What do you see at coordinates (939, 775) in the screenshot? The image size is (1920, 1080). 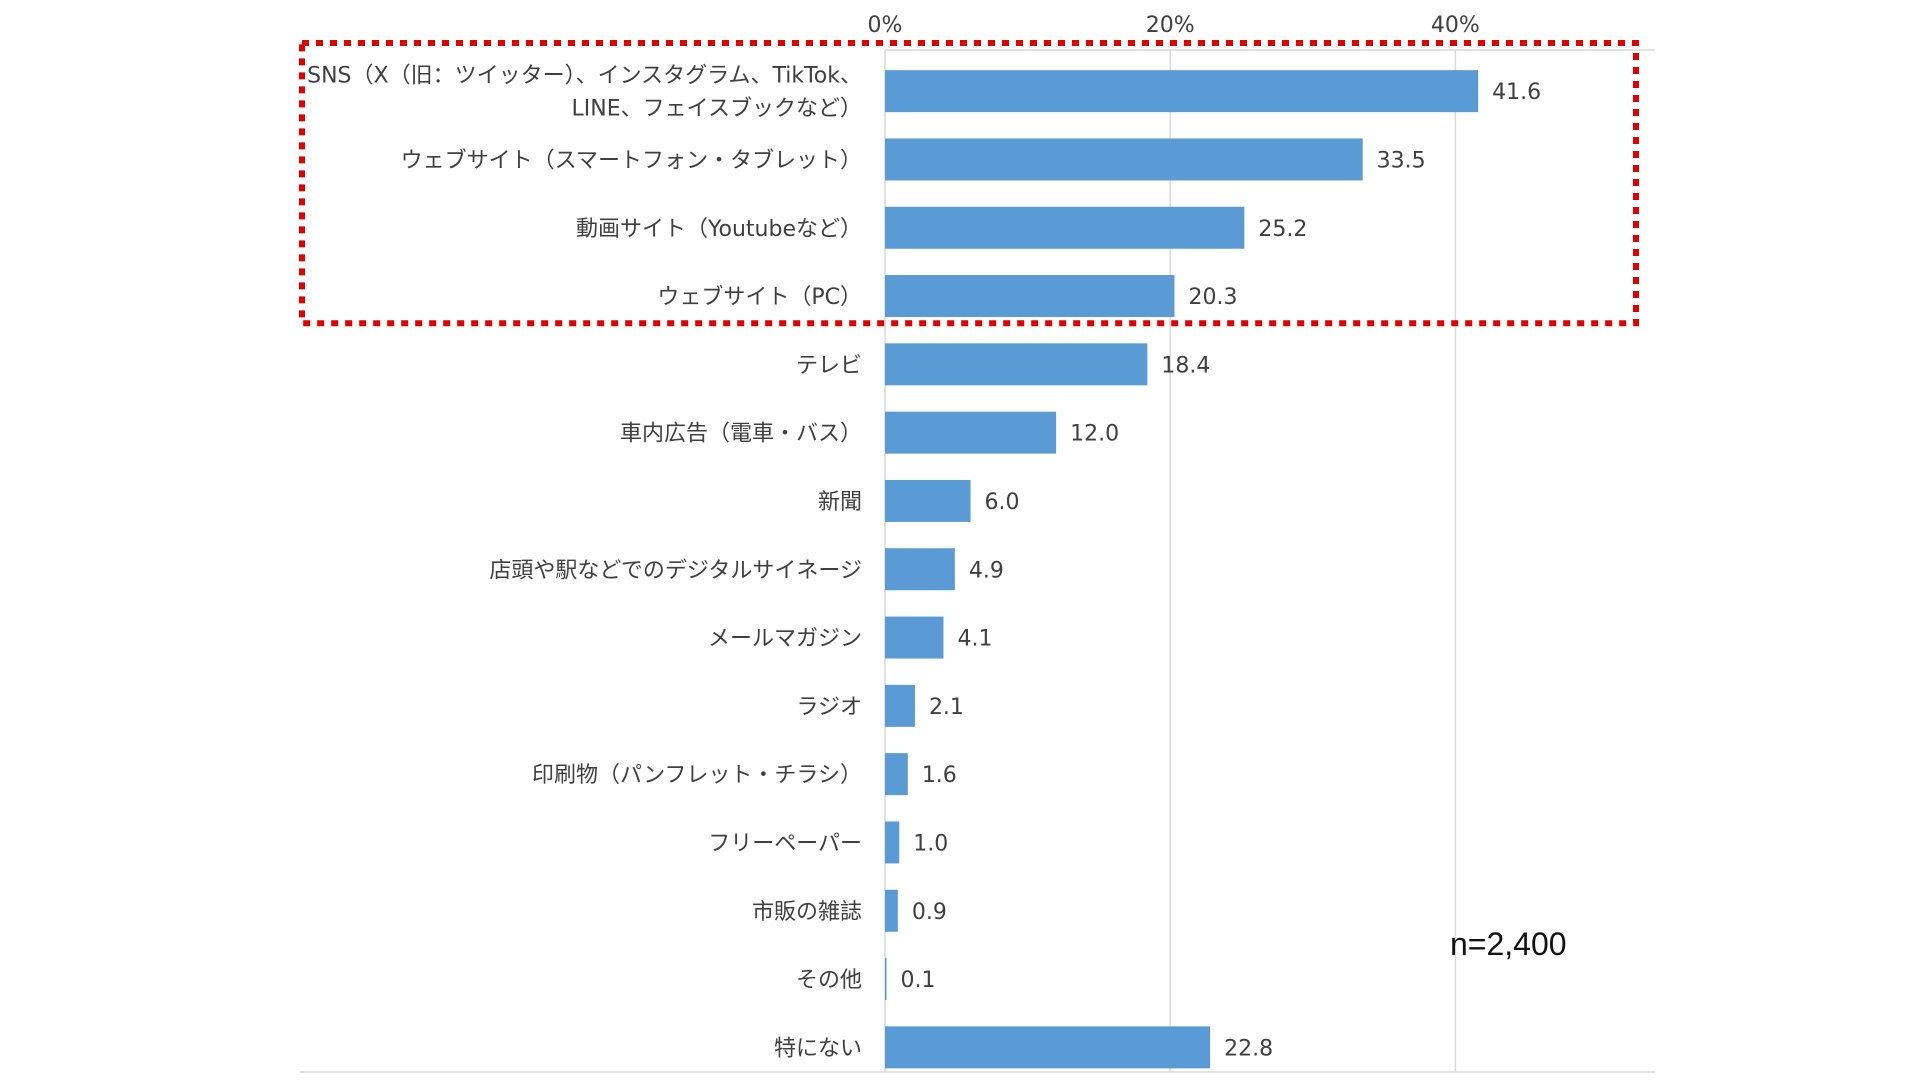 I see `value-label: 1.6` at bounding box center [939, 775].